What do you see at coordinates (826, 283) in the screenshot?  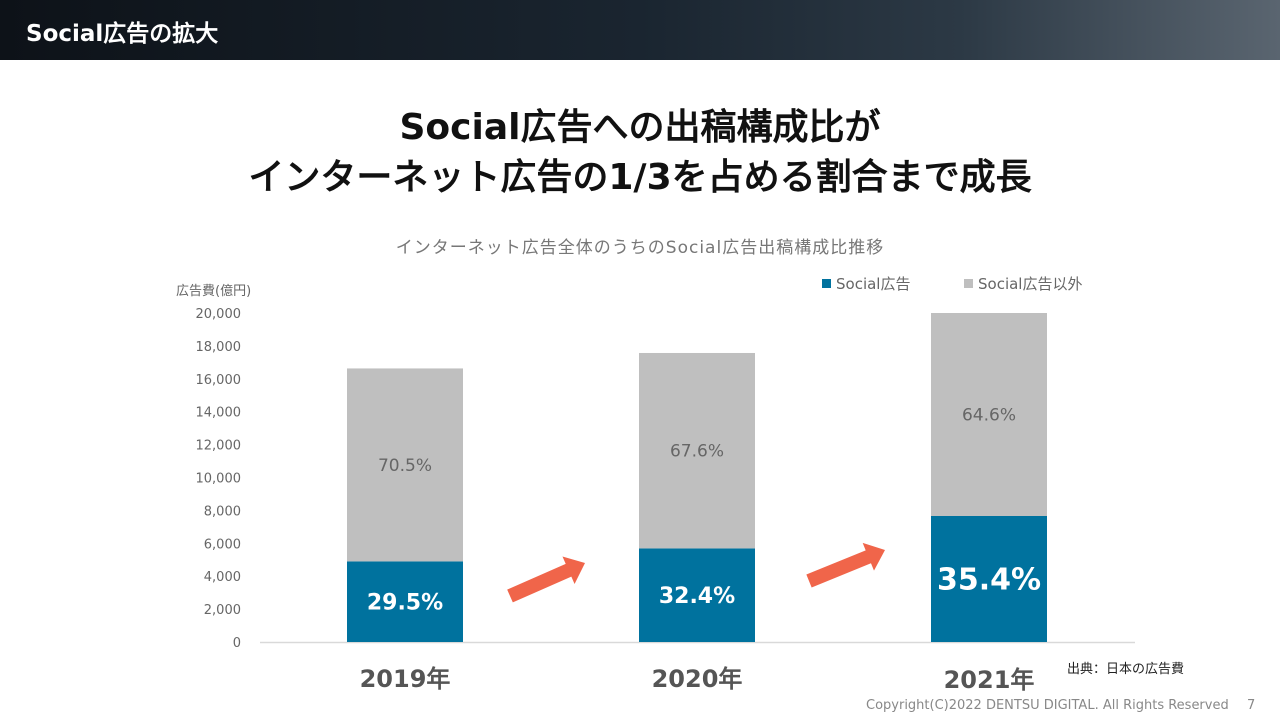 I see `legend-swatch-social` at bounding box center [826, 283].